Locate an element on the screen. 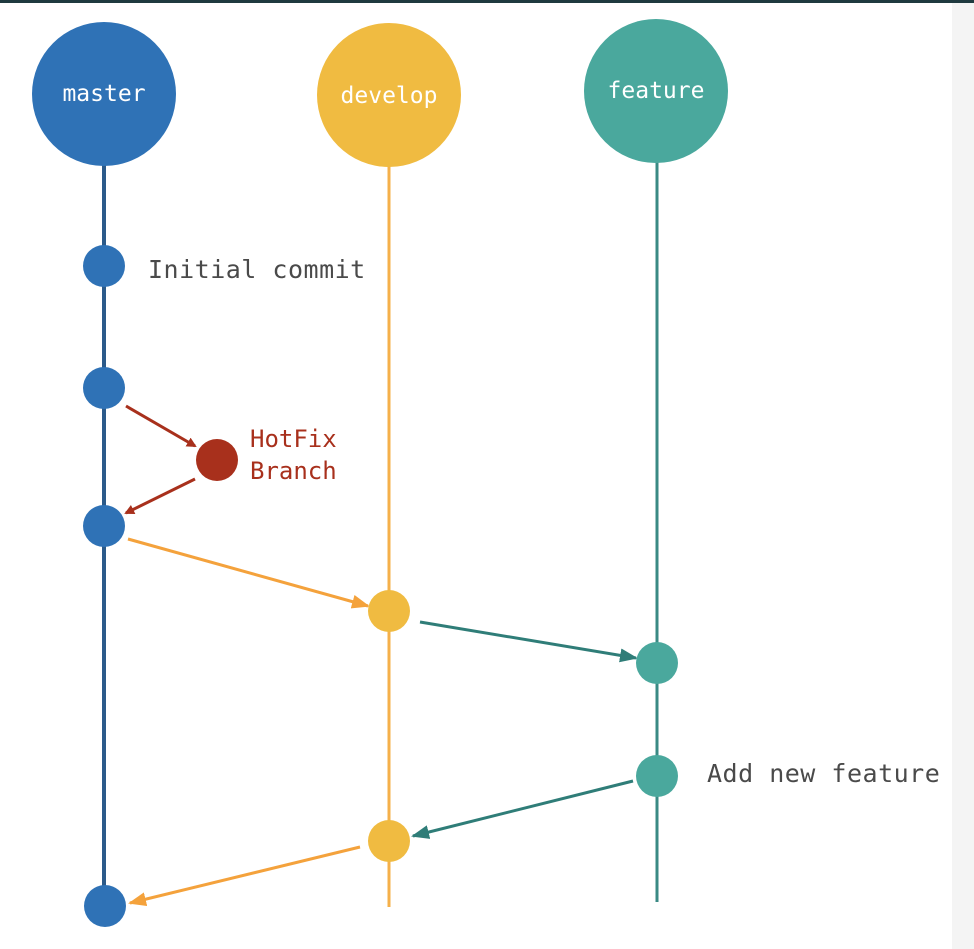 This screenshot has width=974, height=949. feature-to-develop-arrow is located at coordinates (522, 809).